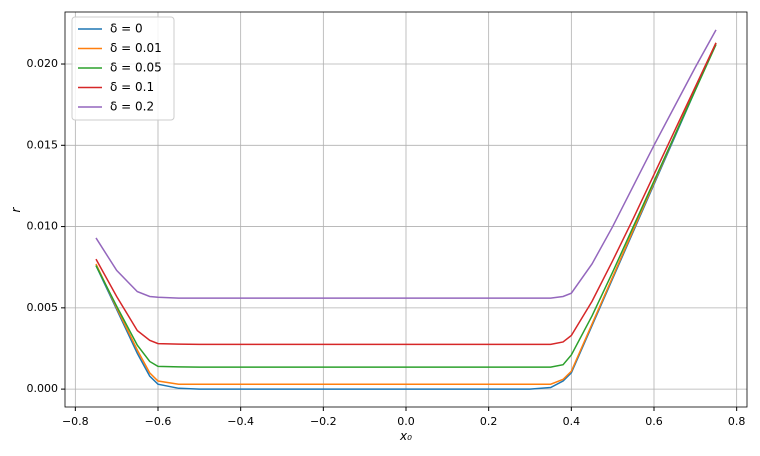 The width and height of the screenshot is (760, 456). I want to click on y-axis-label: r, so click(16, 209).